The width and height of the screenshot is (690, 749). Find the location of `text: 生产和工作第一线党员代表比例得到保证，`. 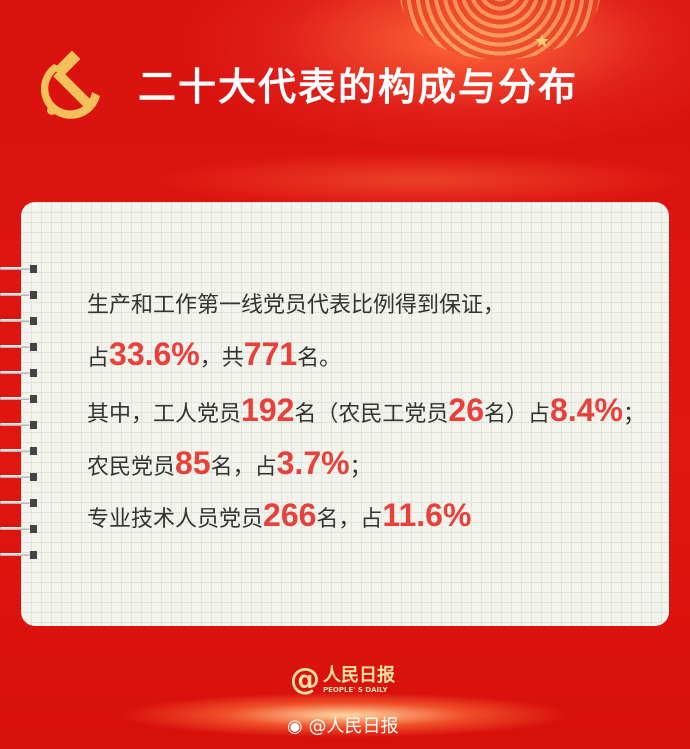

text: 生产和工作第一线党员代表比例得到保证， is located at coordinates (296, 305).